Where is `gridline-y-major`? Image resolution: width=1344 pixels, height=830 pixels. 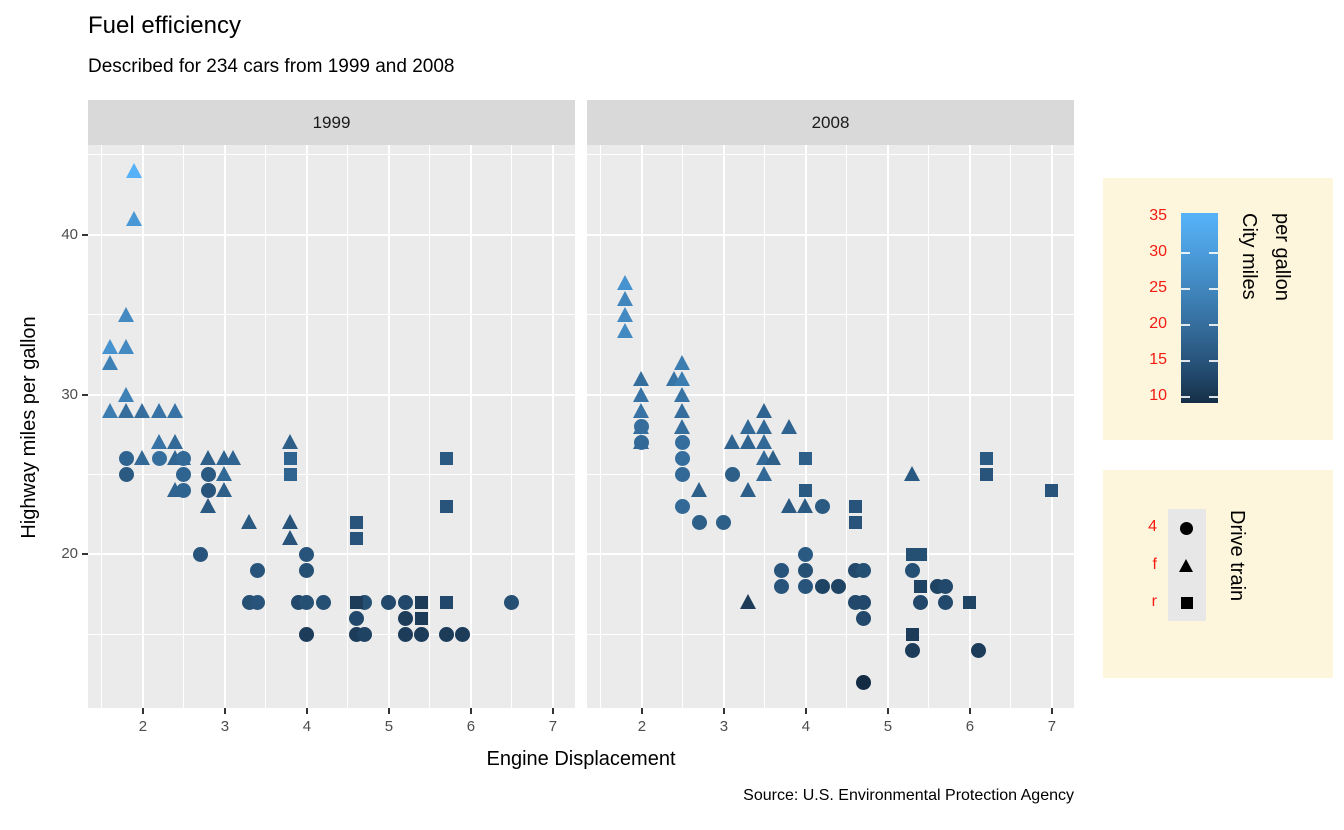
gridline-y-major is located at coordinates (331, 394).